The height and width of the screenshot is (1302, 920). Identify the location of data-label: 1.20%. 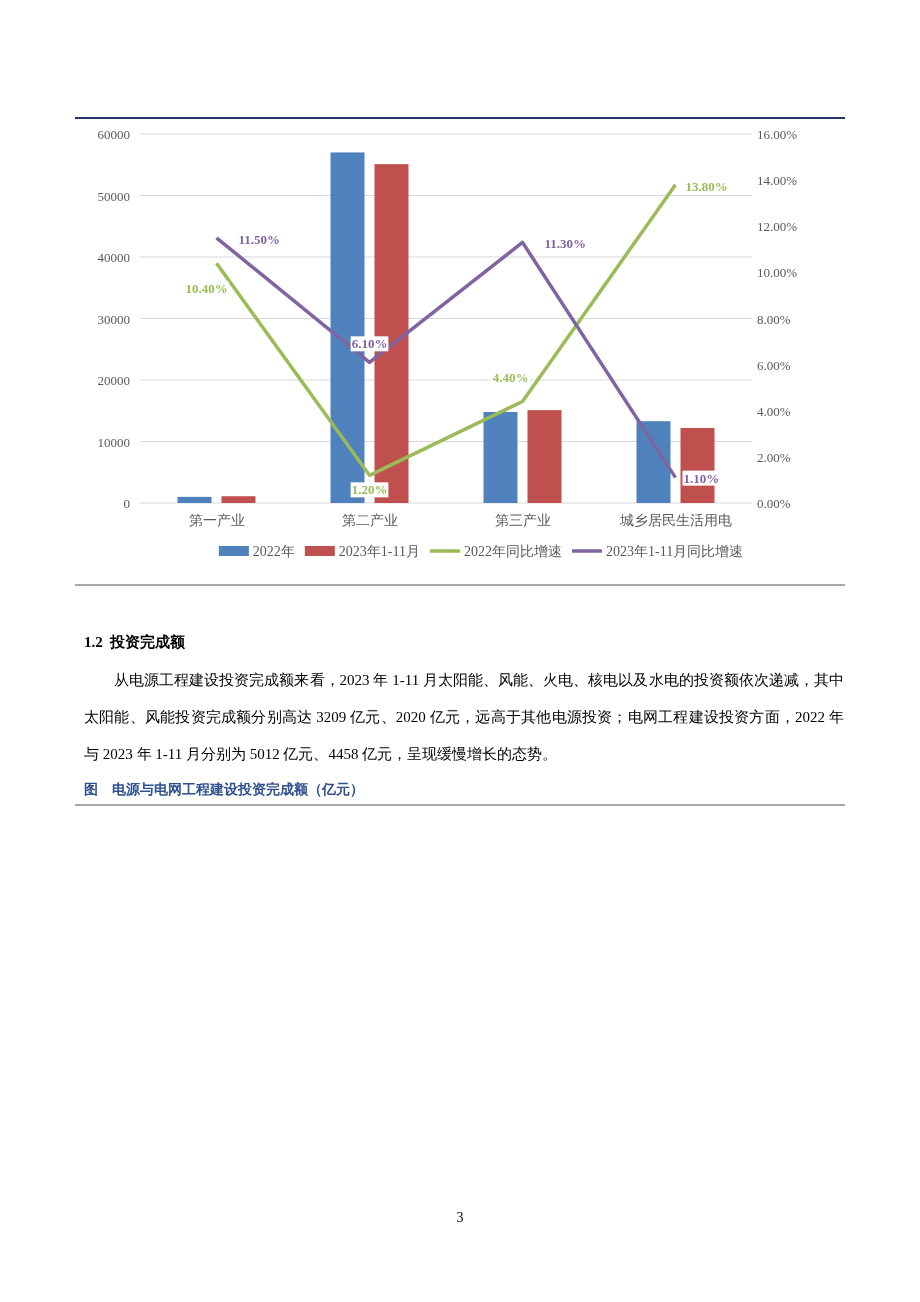
(369, 490).